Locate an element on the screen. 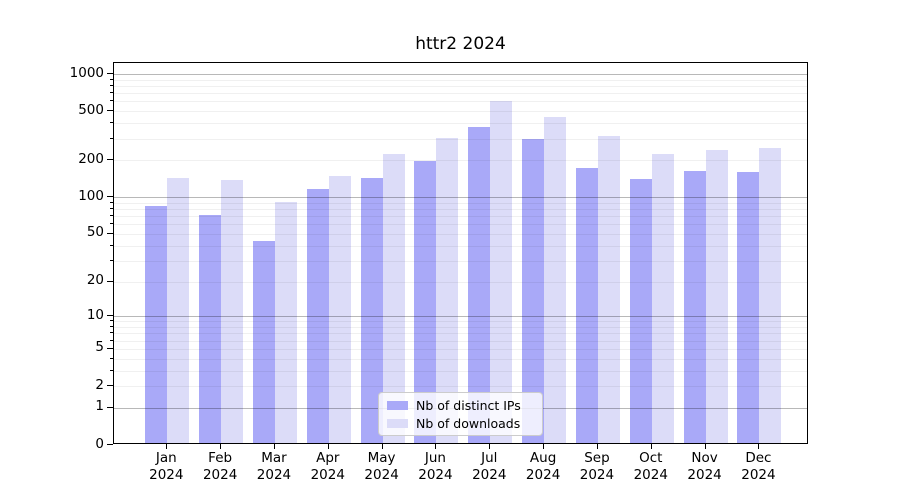 The image size is (900, 500). legend-swatch-distinct-ips-icon is located at coordinates (397, 405).